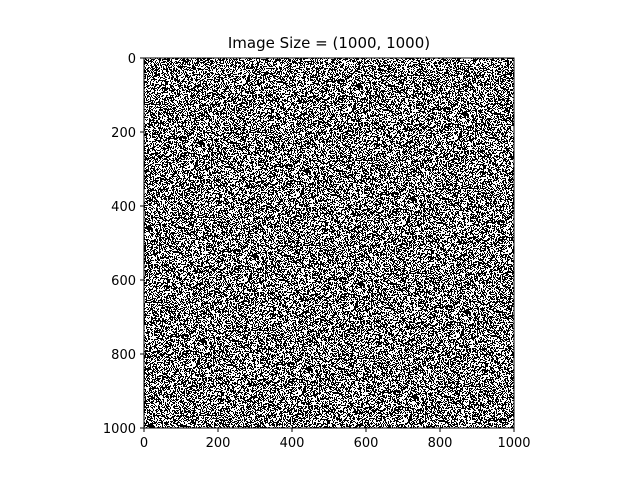  What do you see at coordinates (132, 59) in the screenshot?
I see `y-tick-label: 0` at bounding box center [132, 59].